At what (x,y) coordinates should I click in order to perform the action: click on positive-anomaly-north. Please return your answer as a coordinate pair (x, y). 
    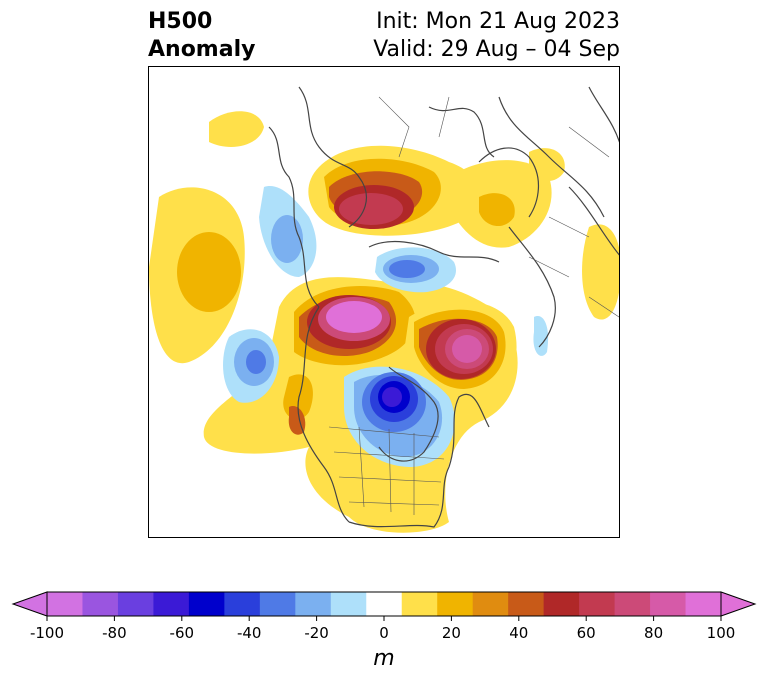
    Looking at the image, I should click on (436, 196).